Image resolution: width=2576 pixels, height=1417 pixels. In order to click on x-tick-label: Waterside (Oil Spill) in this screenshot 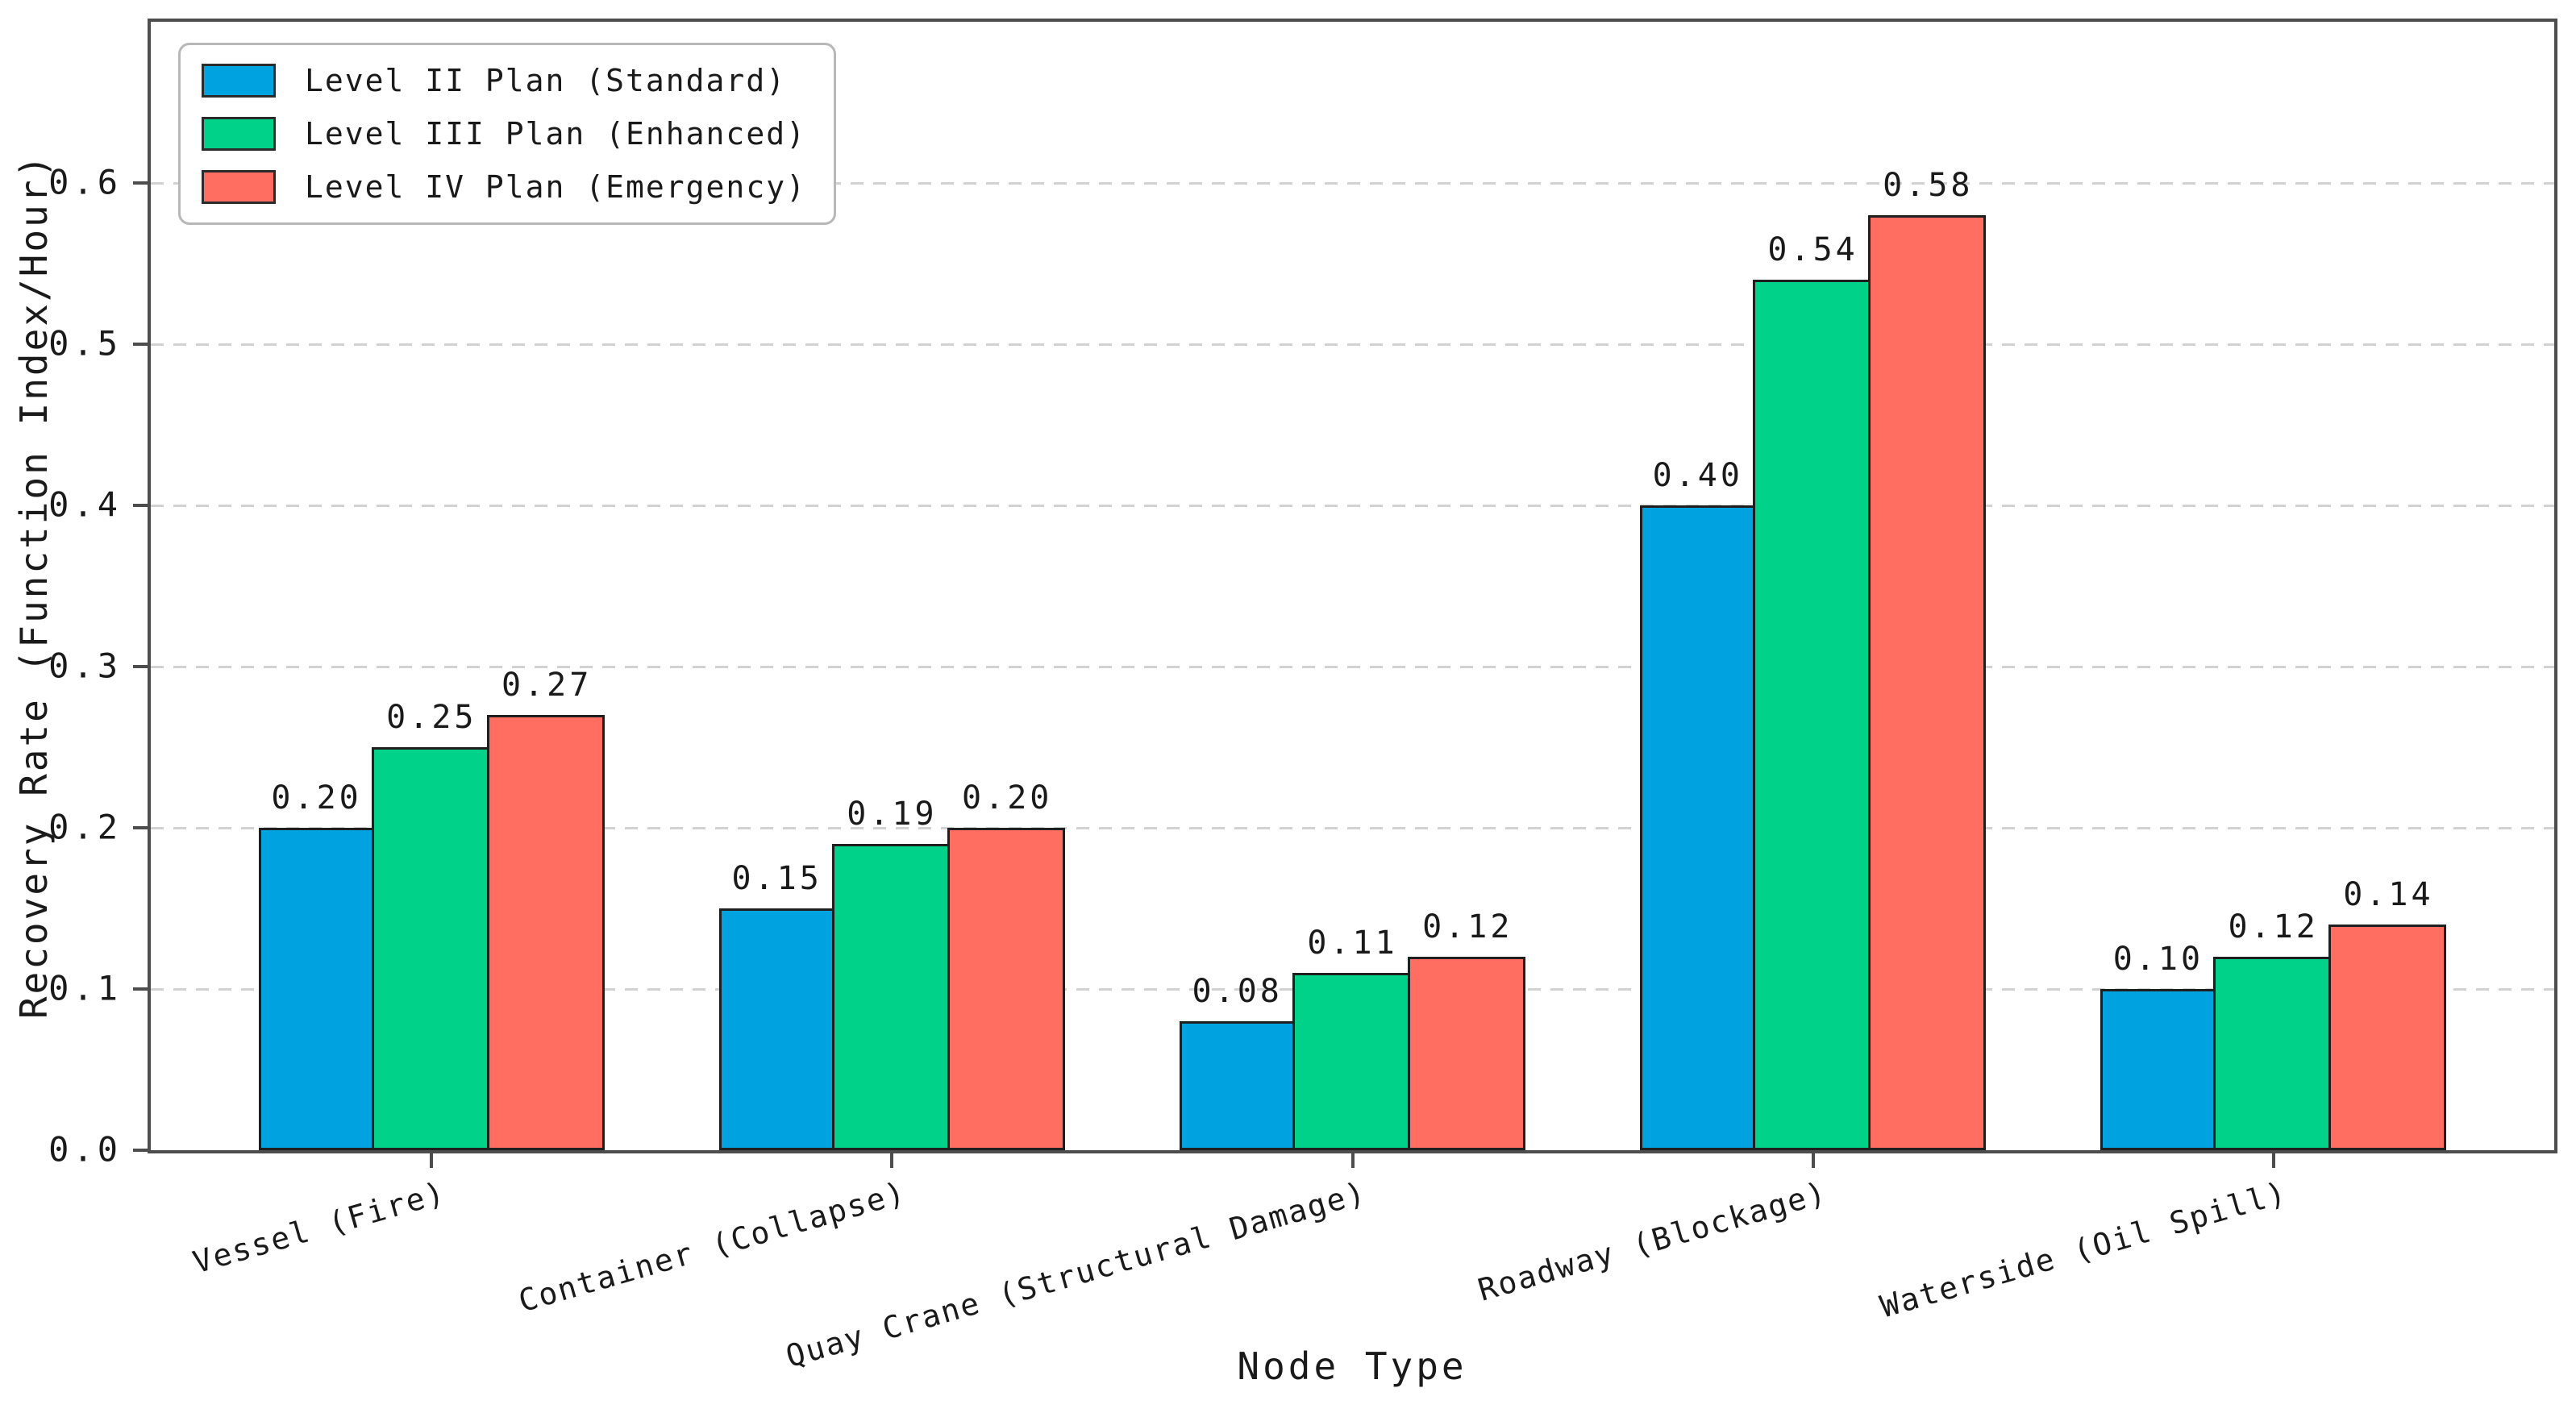, I will do `click(2083, 1249)`.